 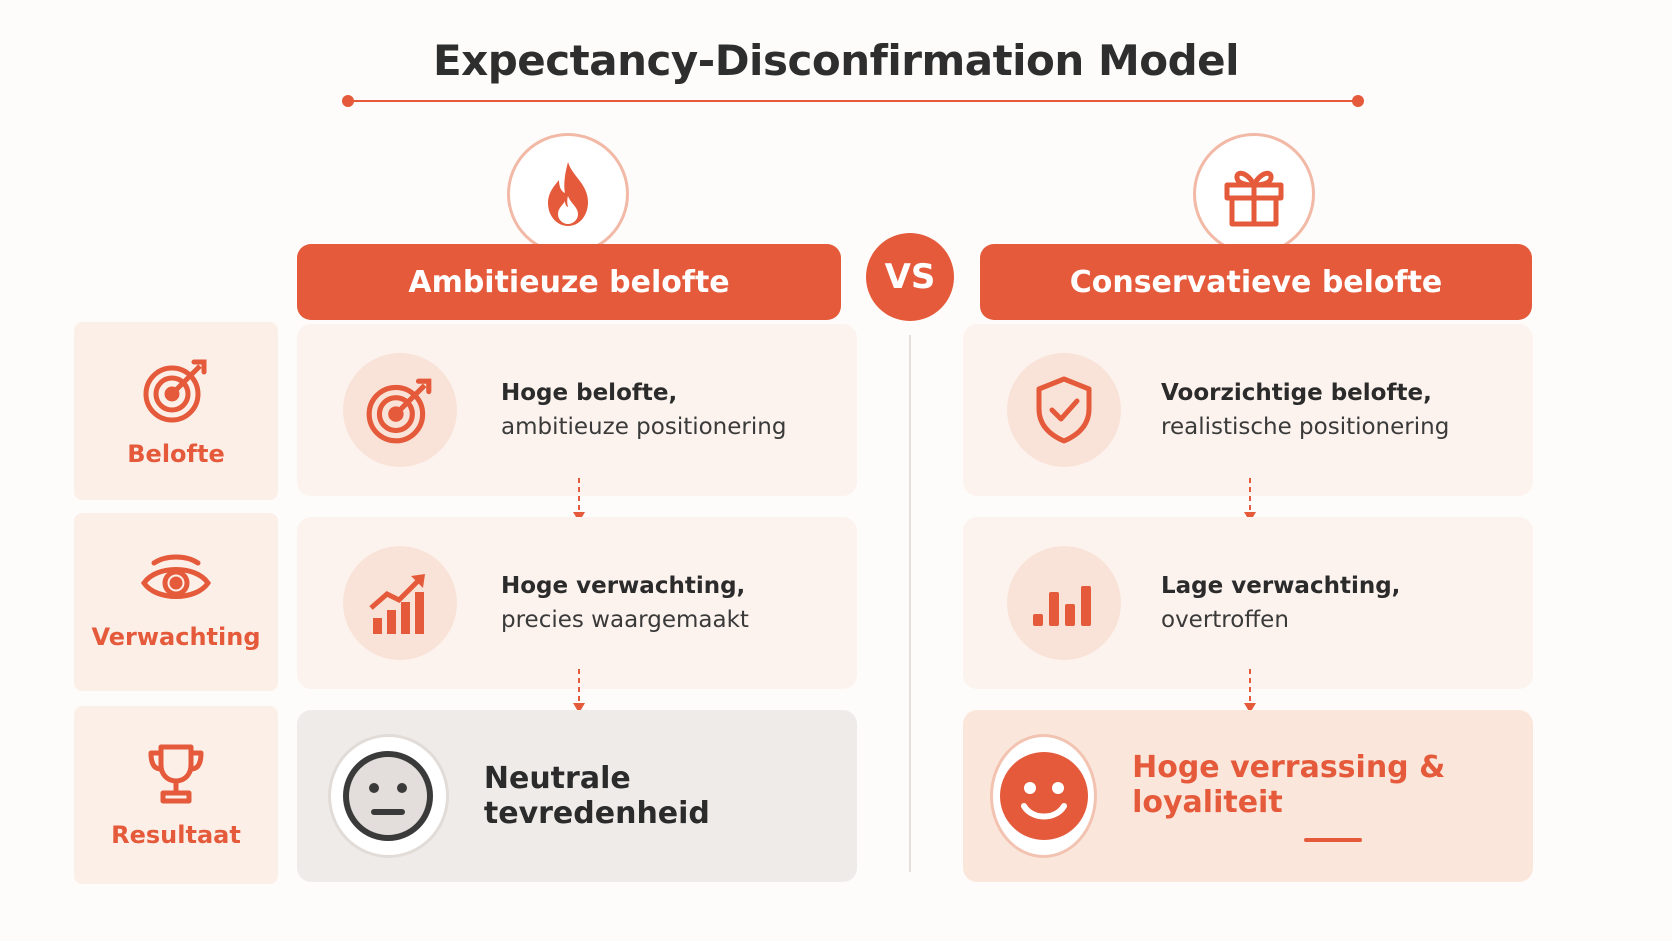 I want to click on rising-chart-icon, so click(x=400, y=603).